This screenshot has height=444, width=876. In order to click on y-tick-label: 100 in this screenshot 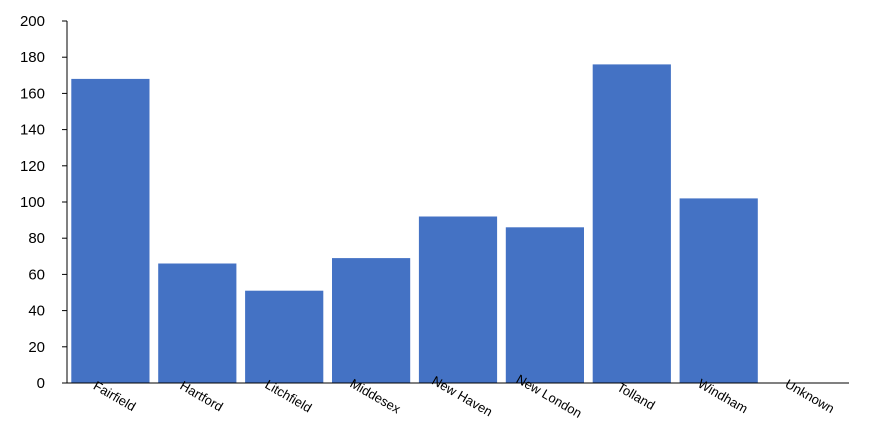, I will do `click(32, 202)`.